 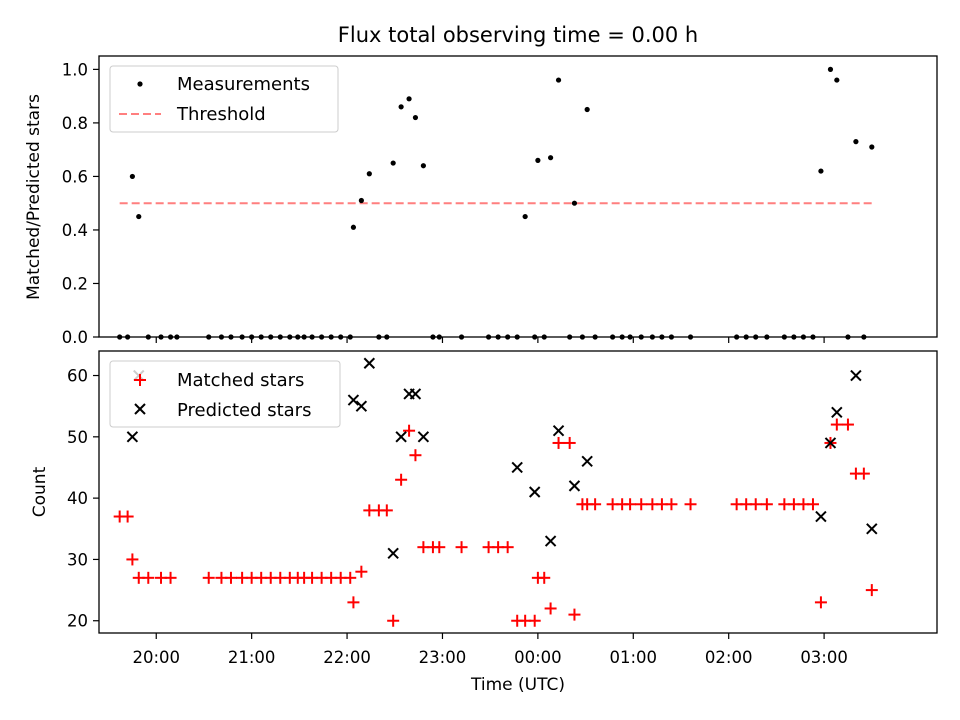 What do you see at coordinates (75, 283) in the screenshot?
I see `top-y-tick-label: 0.2` at bounding box center [75, 283].